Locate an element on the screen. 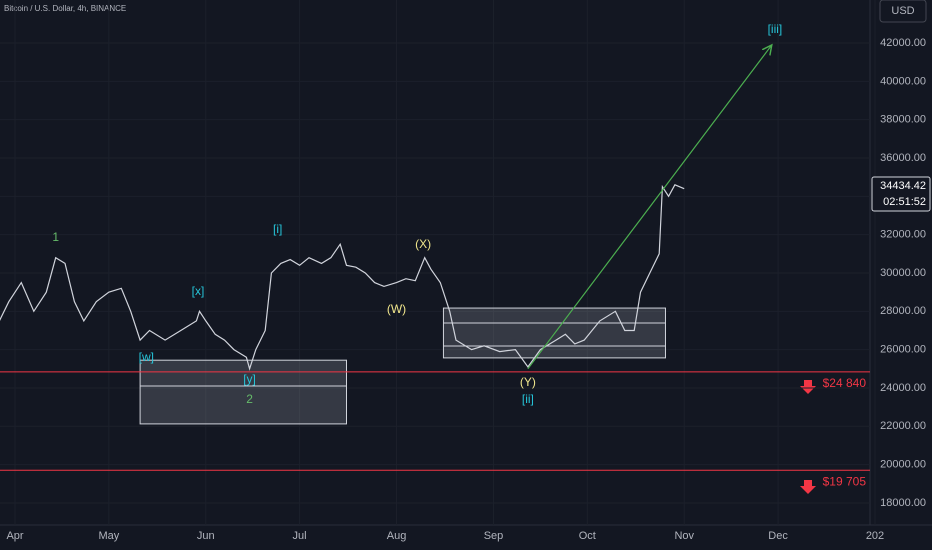 Image resolution: width=932 pixels, height=550 pixels. y-tick-label: 32000.00 is located at coordinates (903, 235).